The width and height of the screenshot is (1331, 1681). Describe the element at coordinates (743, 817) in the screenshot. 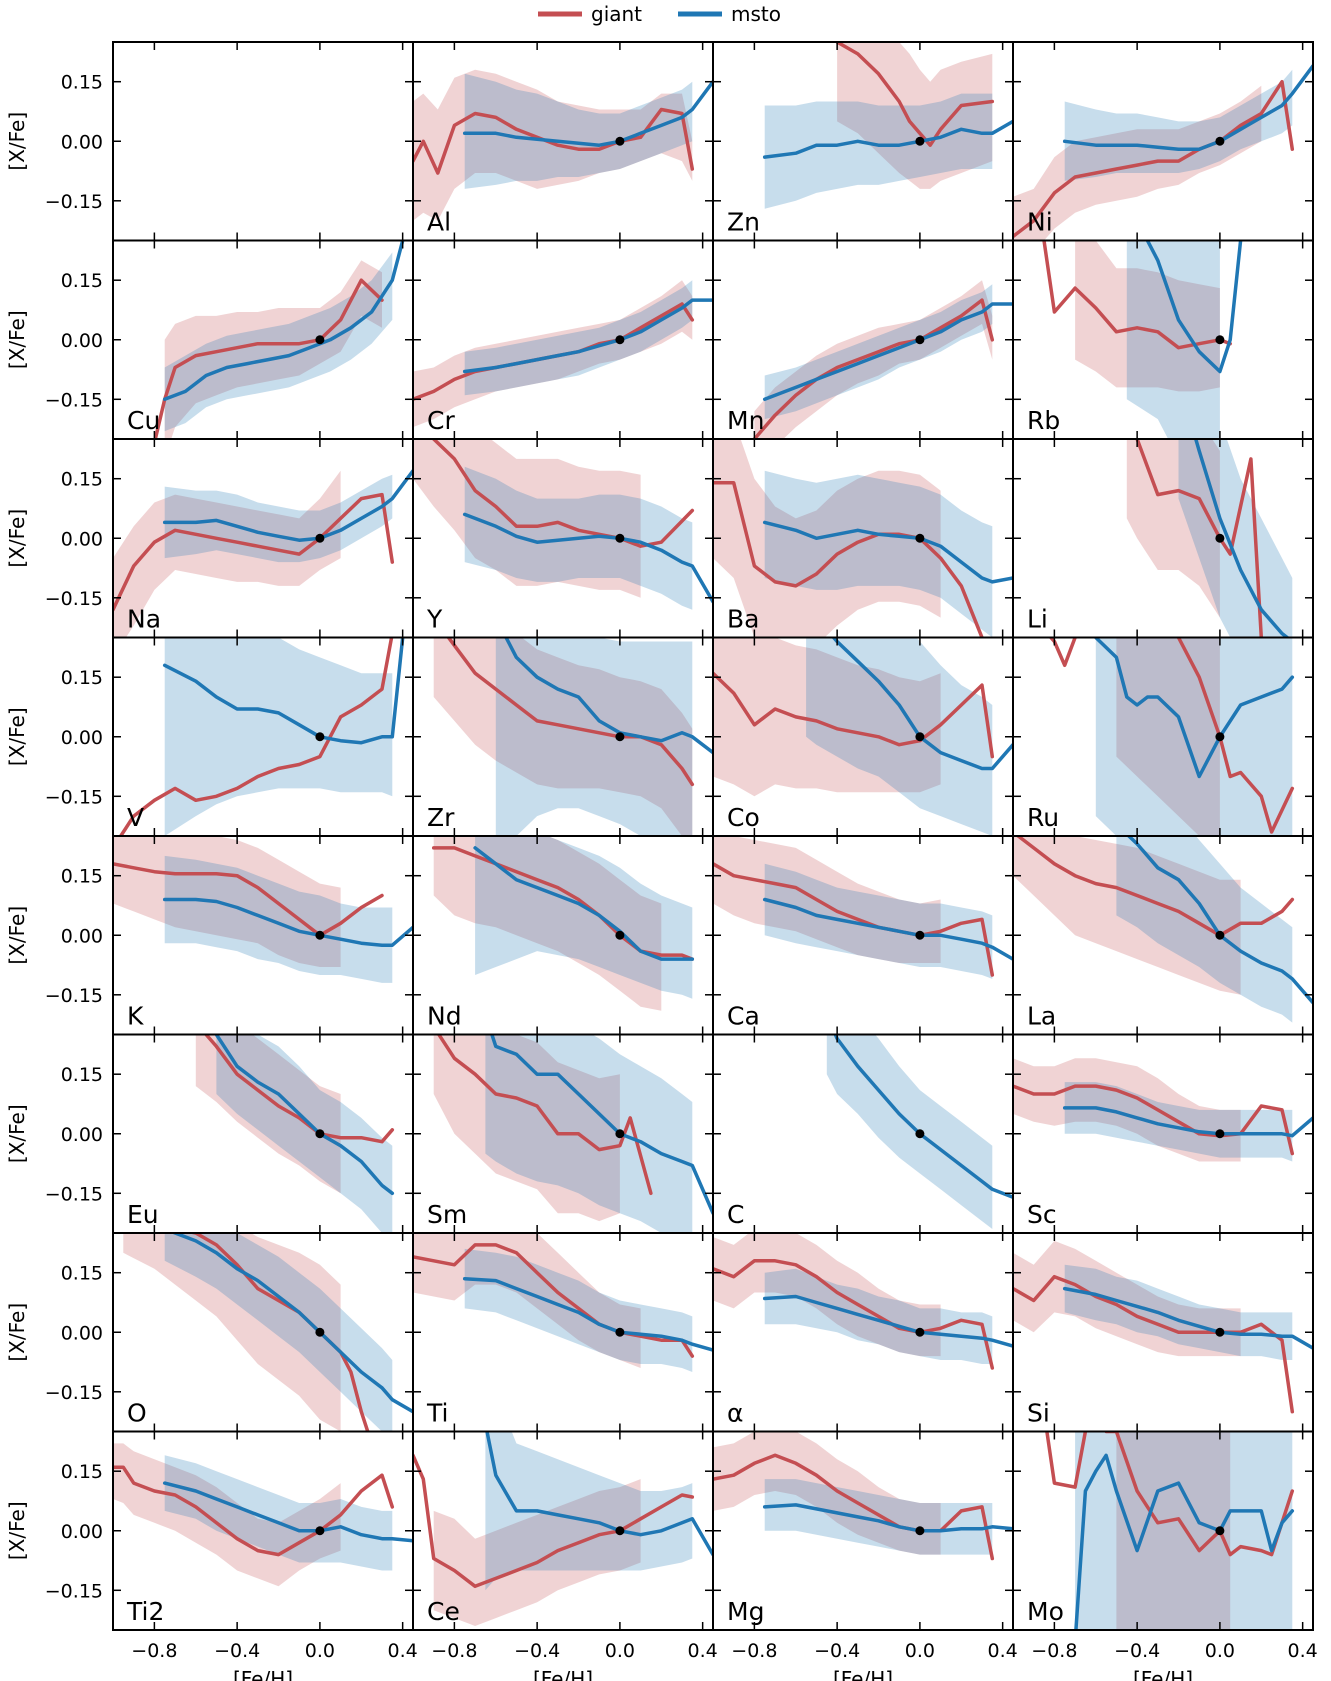

I see `element-label-co: Co` at that location.